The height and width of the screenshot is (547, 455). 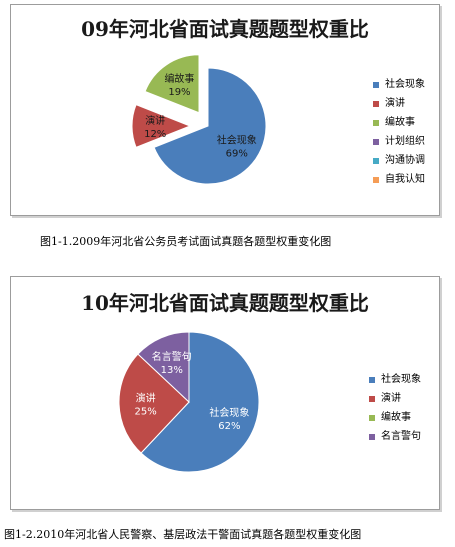 What do you see at coordinates (225, 29) in the screenshot?
I see `chart-title: 09年河北省面试真题题型权重比` at bounding box center [225, 29].